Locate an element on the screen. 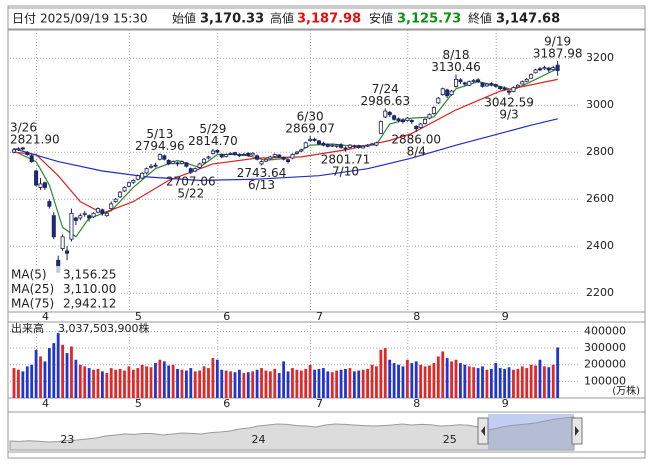 The image size is (653, 470). y-tick-label: 200000 is located at coordinates (605, 364).